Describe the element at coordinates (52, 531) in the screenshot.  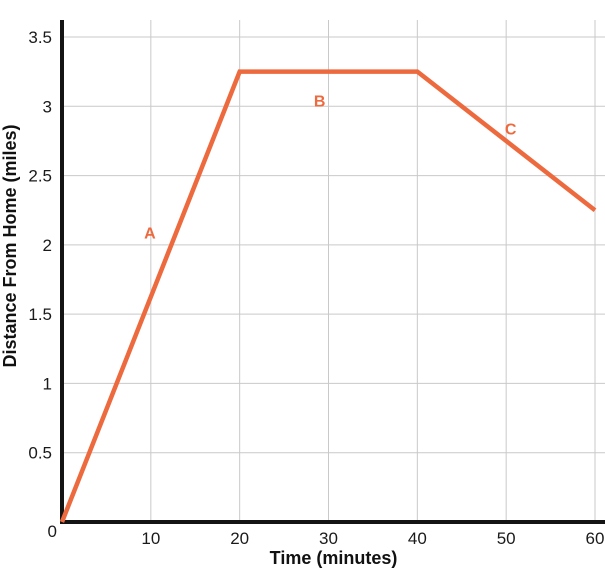
I see `origin-tick-label: 0` at that location.